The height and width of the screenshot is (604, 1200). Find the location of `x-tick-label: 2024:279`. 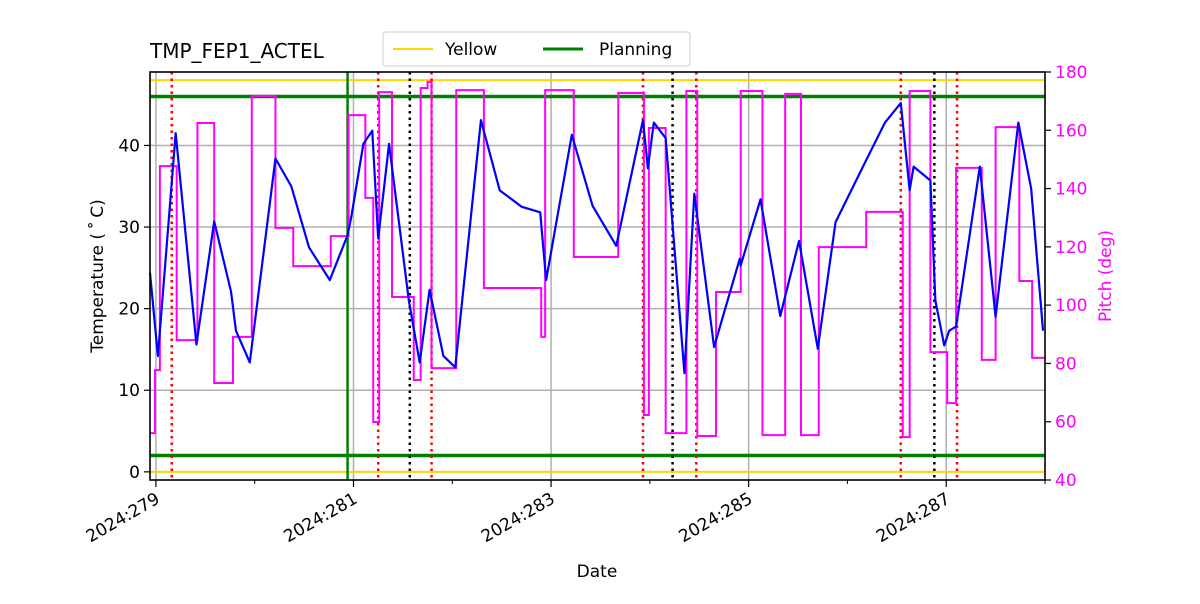

x-tick-label: 2024:279 is located at coordinates (123, 518).